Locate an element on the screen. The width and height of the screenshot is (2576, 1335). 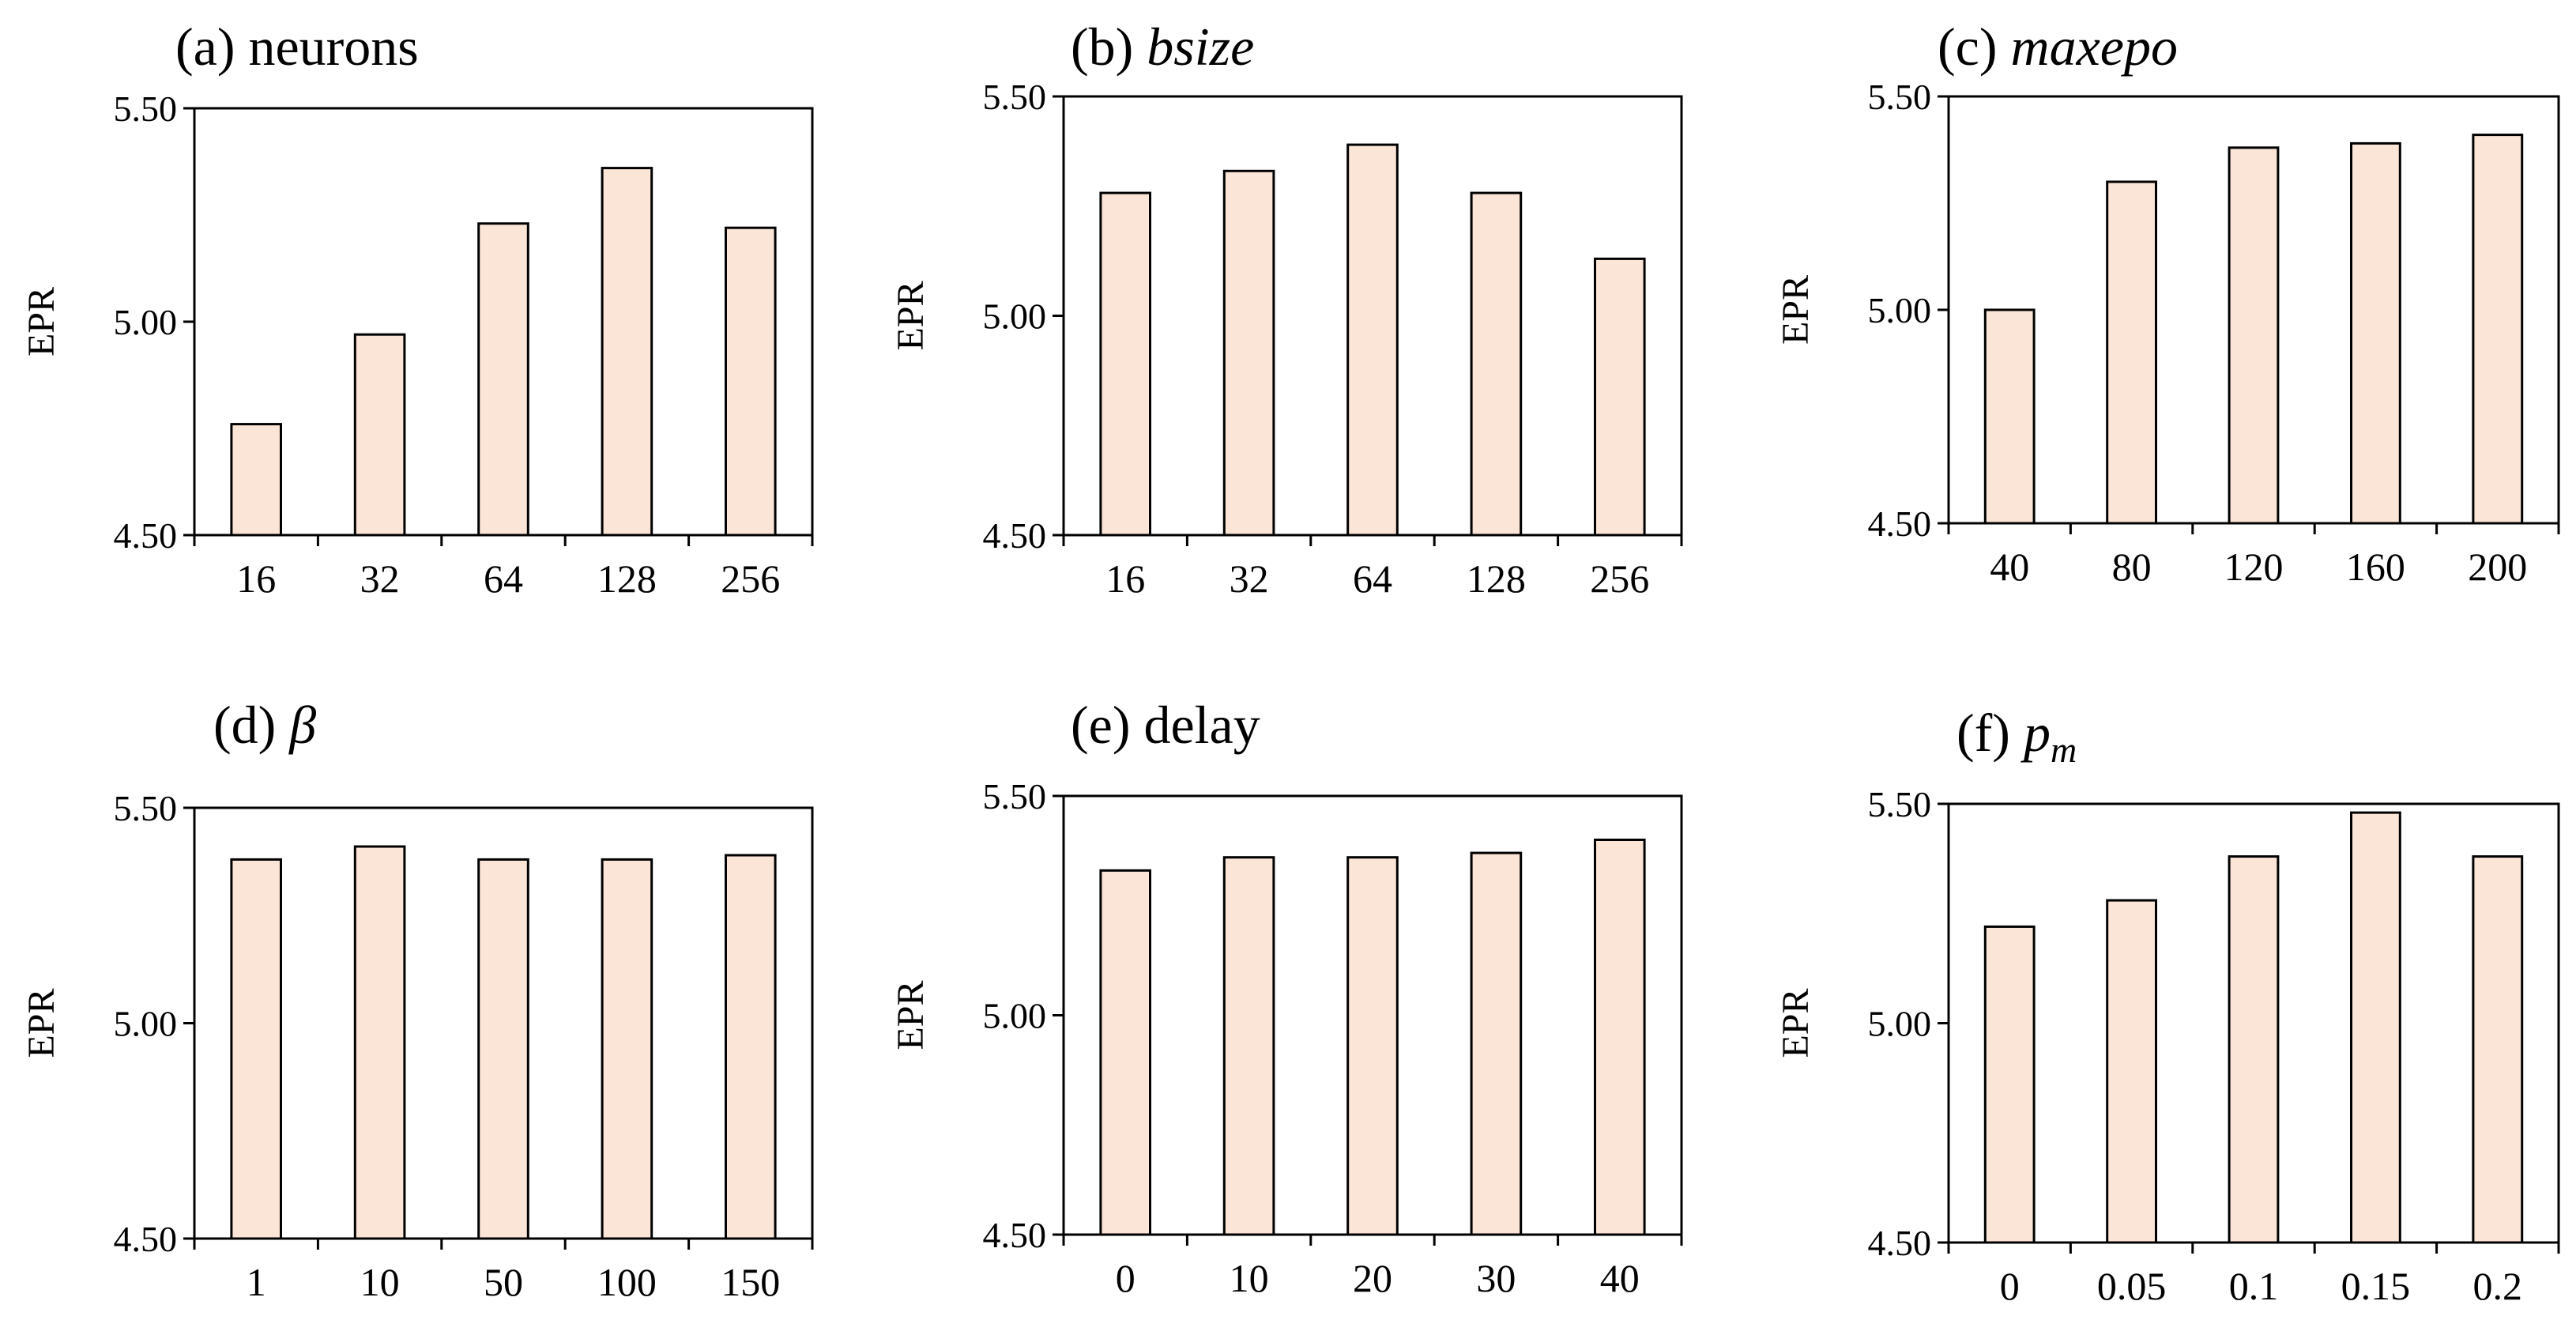
category-label: 100 is located at coordinates (627, 1282).